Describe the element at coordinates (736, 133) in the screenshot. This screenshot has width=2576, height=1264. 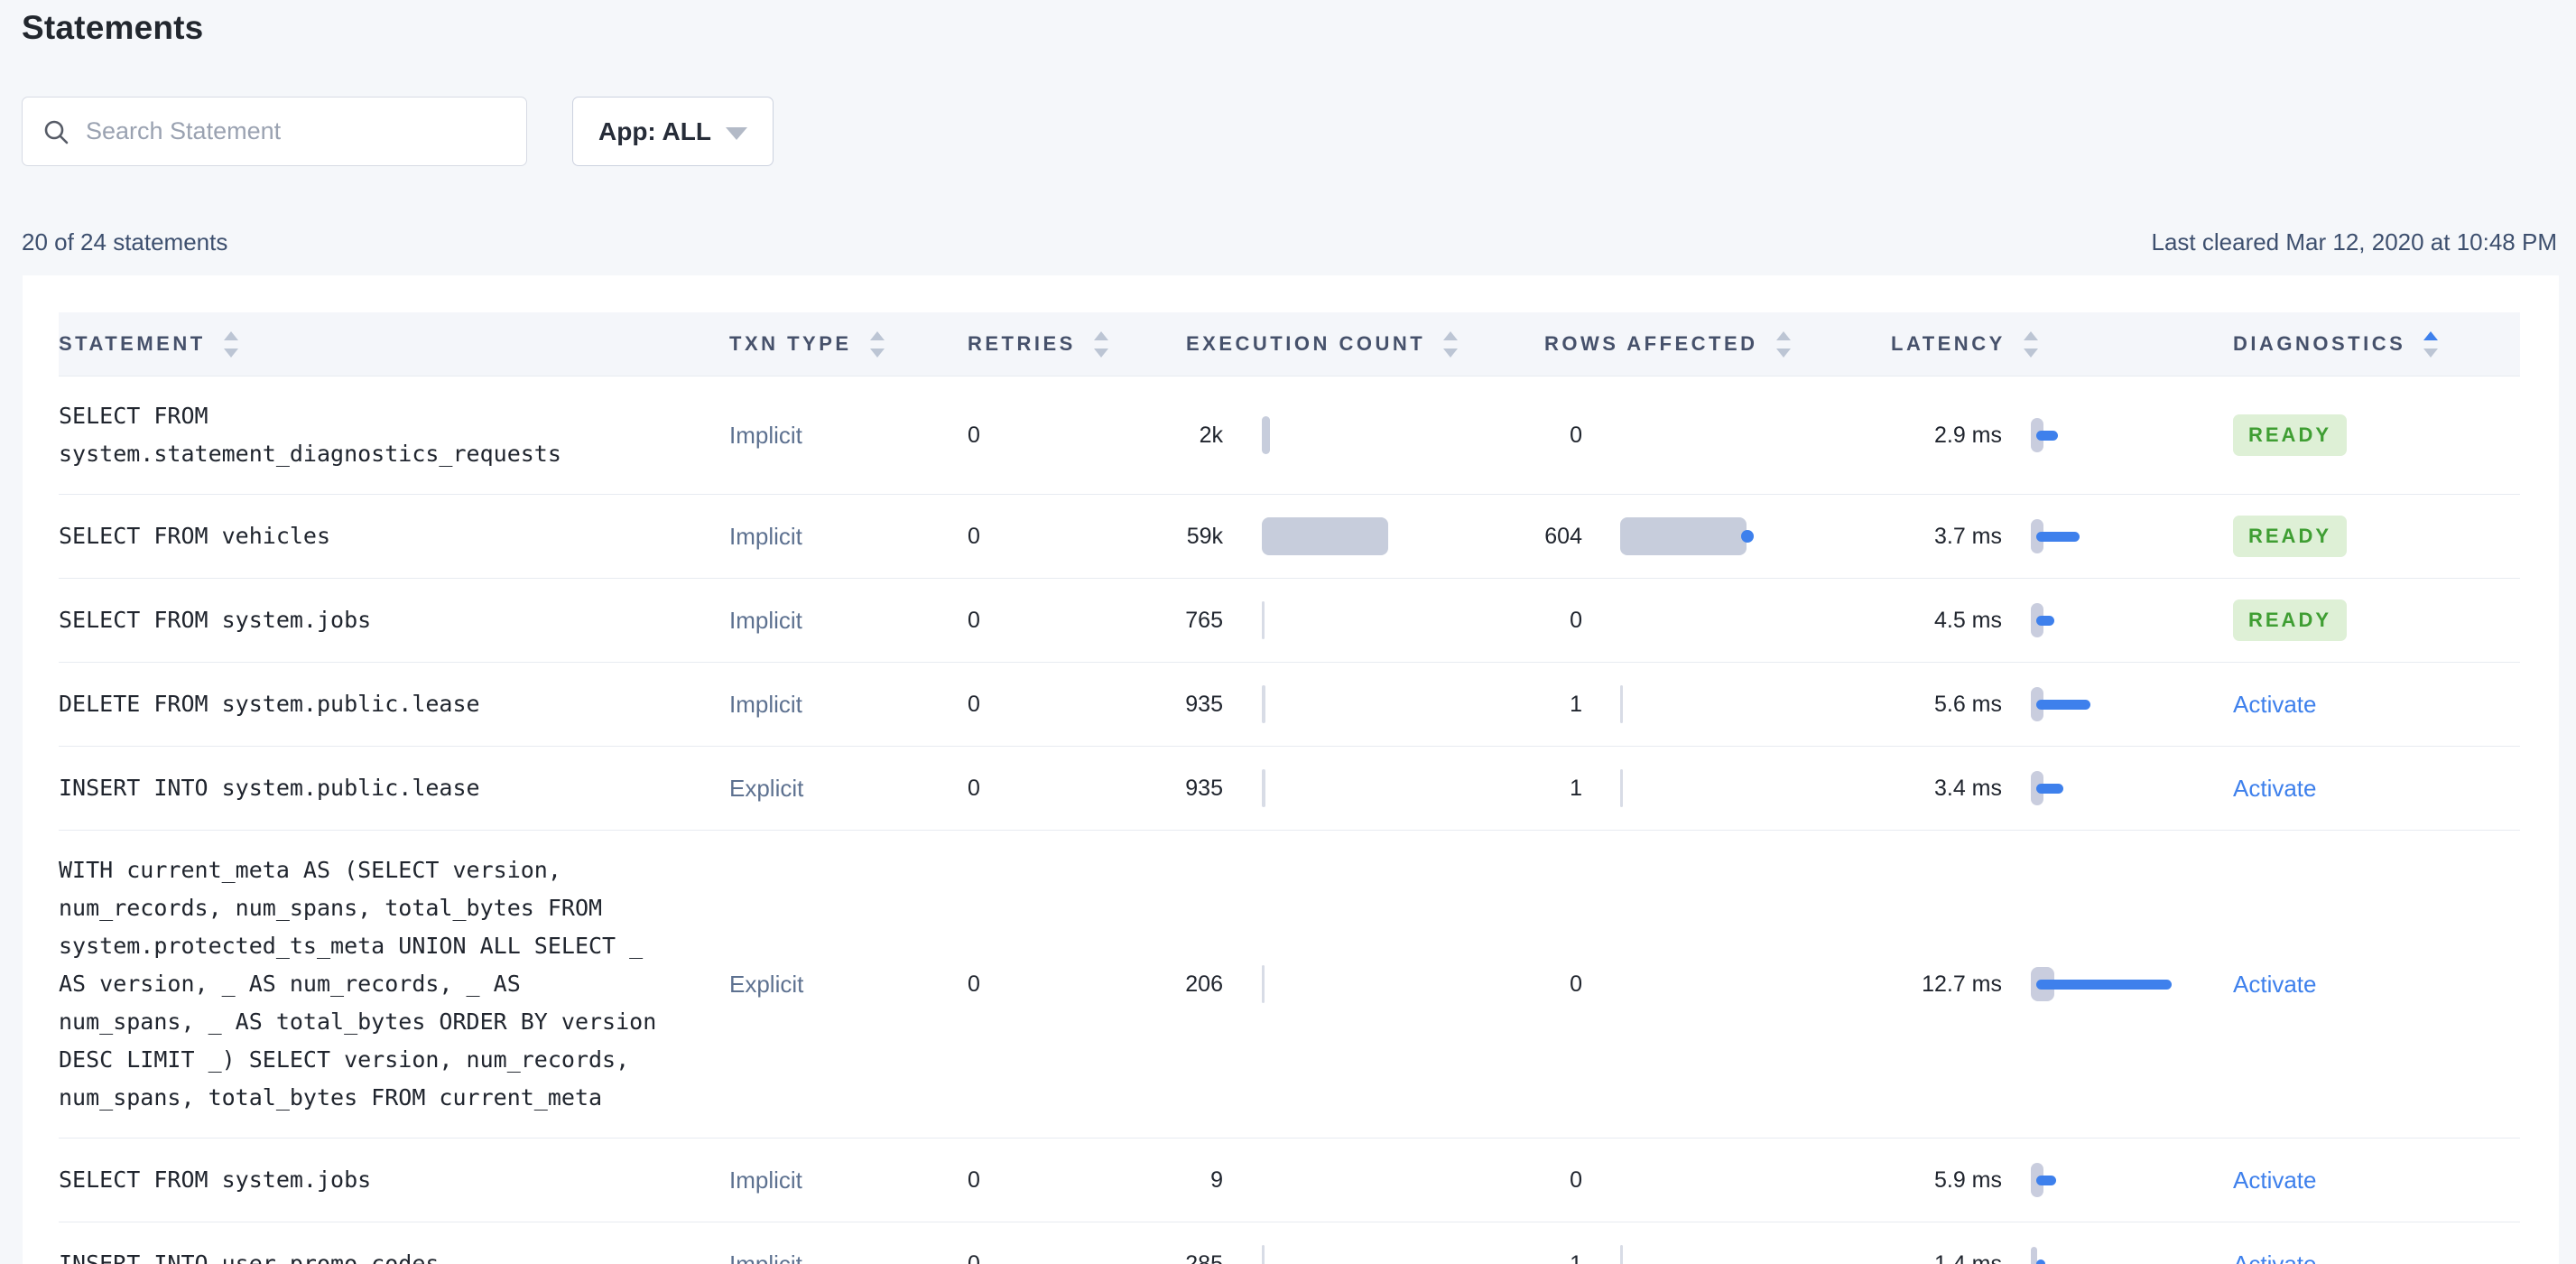
I see `chevron-down-icon` at that location.